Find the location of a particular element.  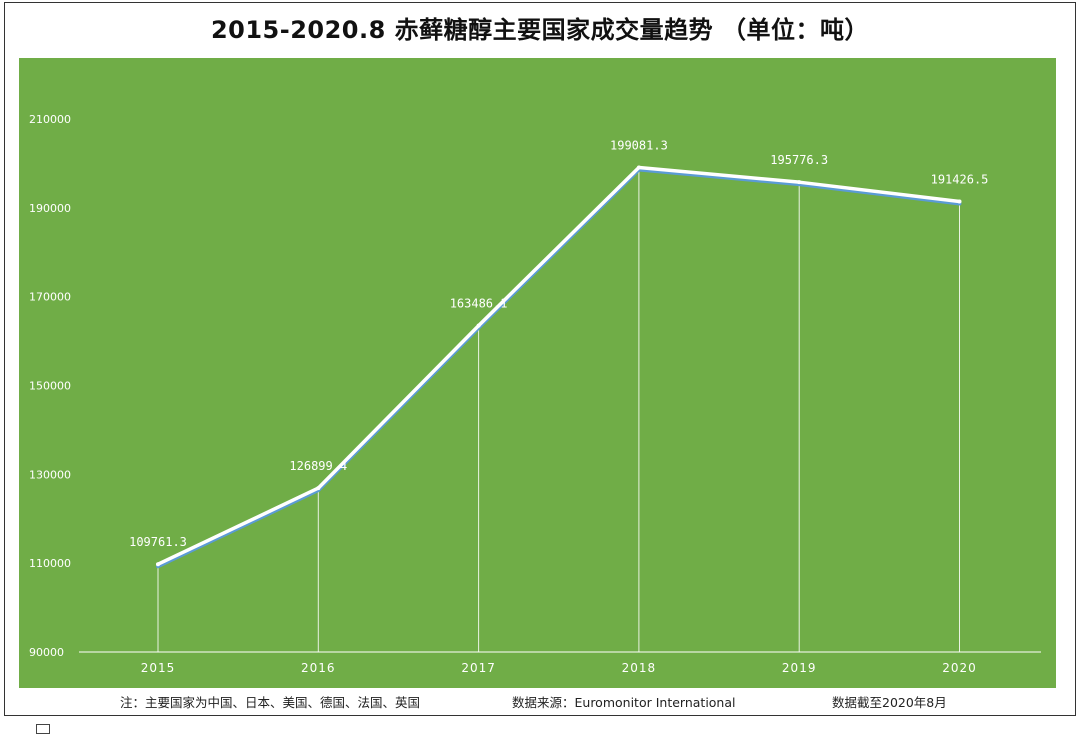

data-label: 199081.3 is located at coordinates (639, 145).